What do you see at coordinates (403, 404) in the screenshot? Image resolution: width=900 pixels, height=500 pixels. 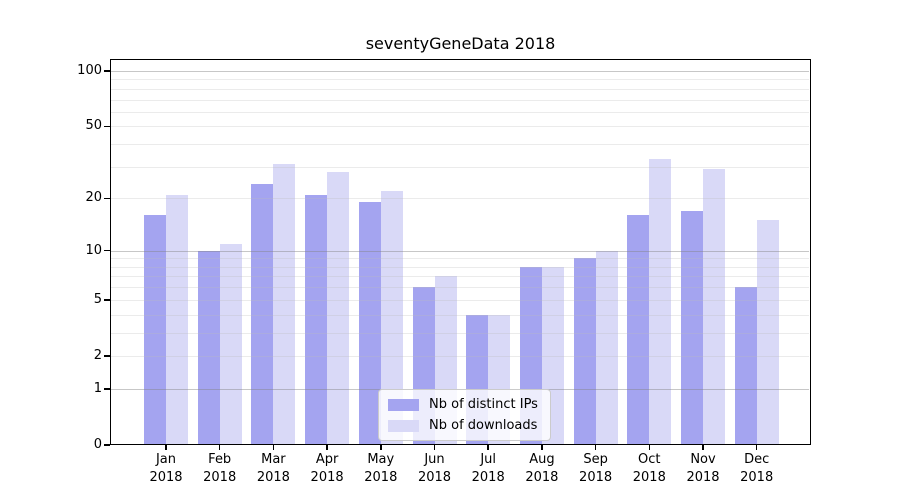 I see `legend-swatch-distinct-ips` at bounding box center [403, 404].